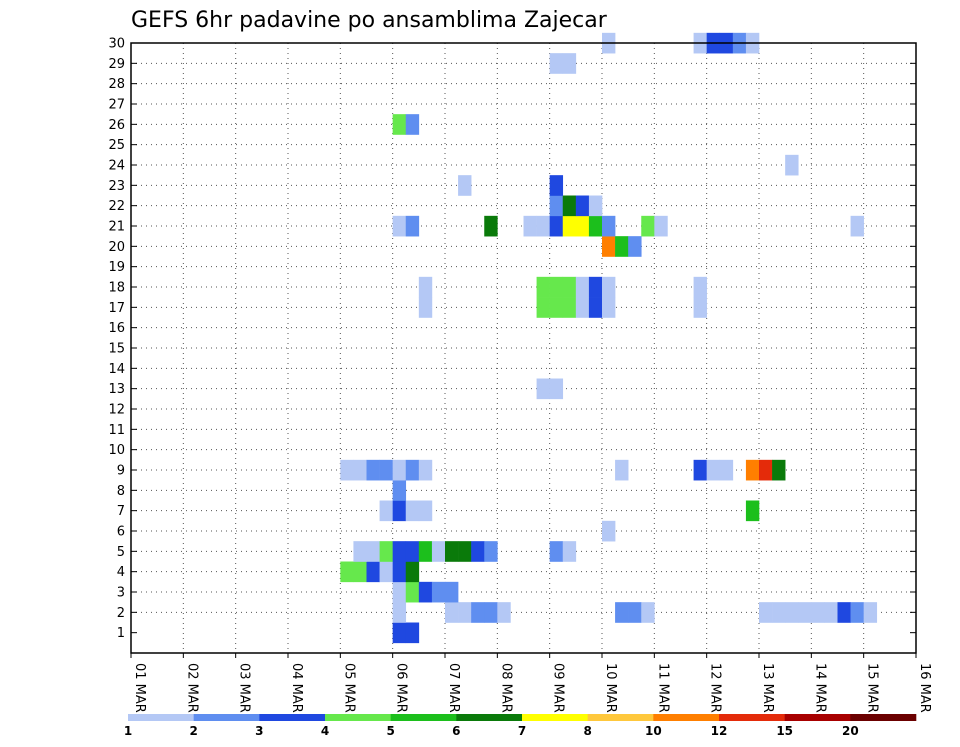 The width and height of the screenshot is (960, 747). Describe the element at coordinates (850, 731) in the screenshot. I see `legend-label: 20` at that location.